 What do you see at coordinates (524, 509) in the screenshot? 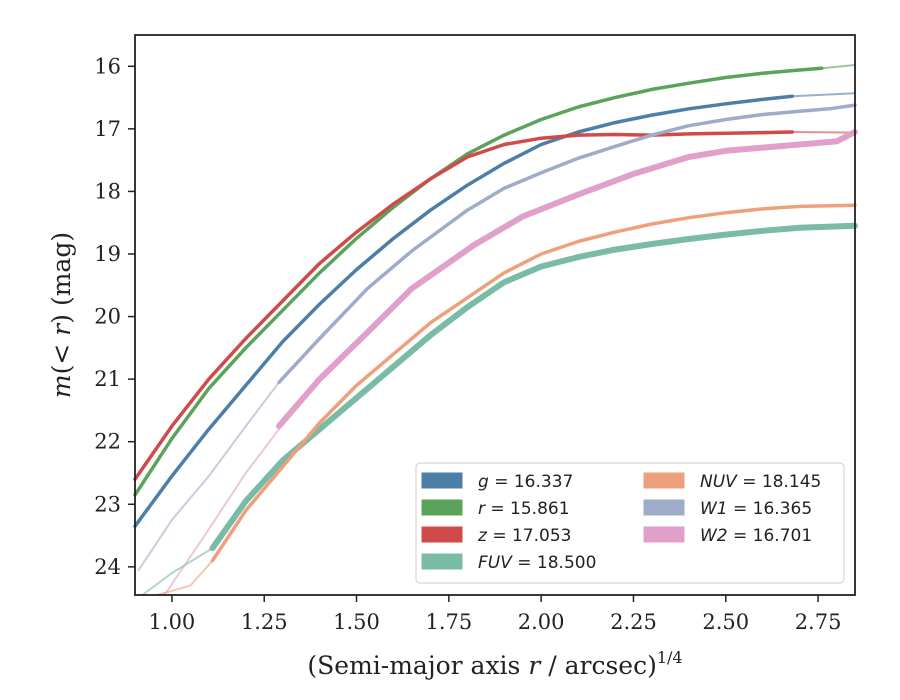
I see `legend-label-r: r = 15.861` at bounding box center [524, 509].